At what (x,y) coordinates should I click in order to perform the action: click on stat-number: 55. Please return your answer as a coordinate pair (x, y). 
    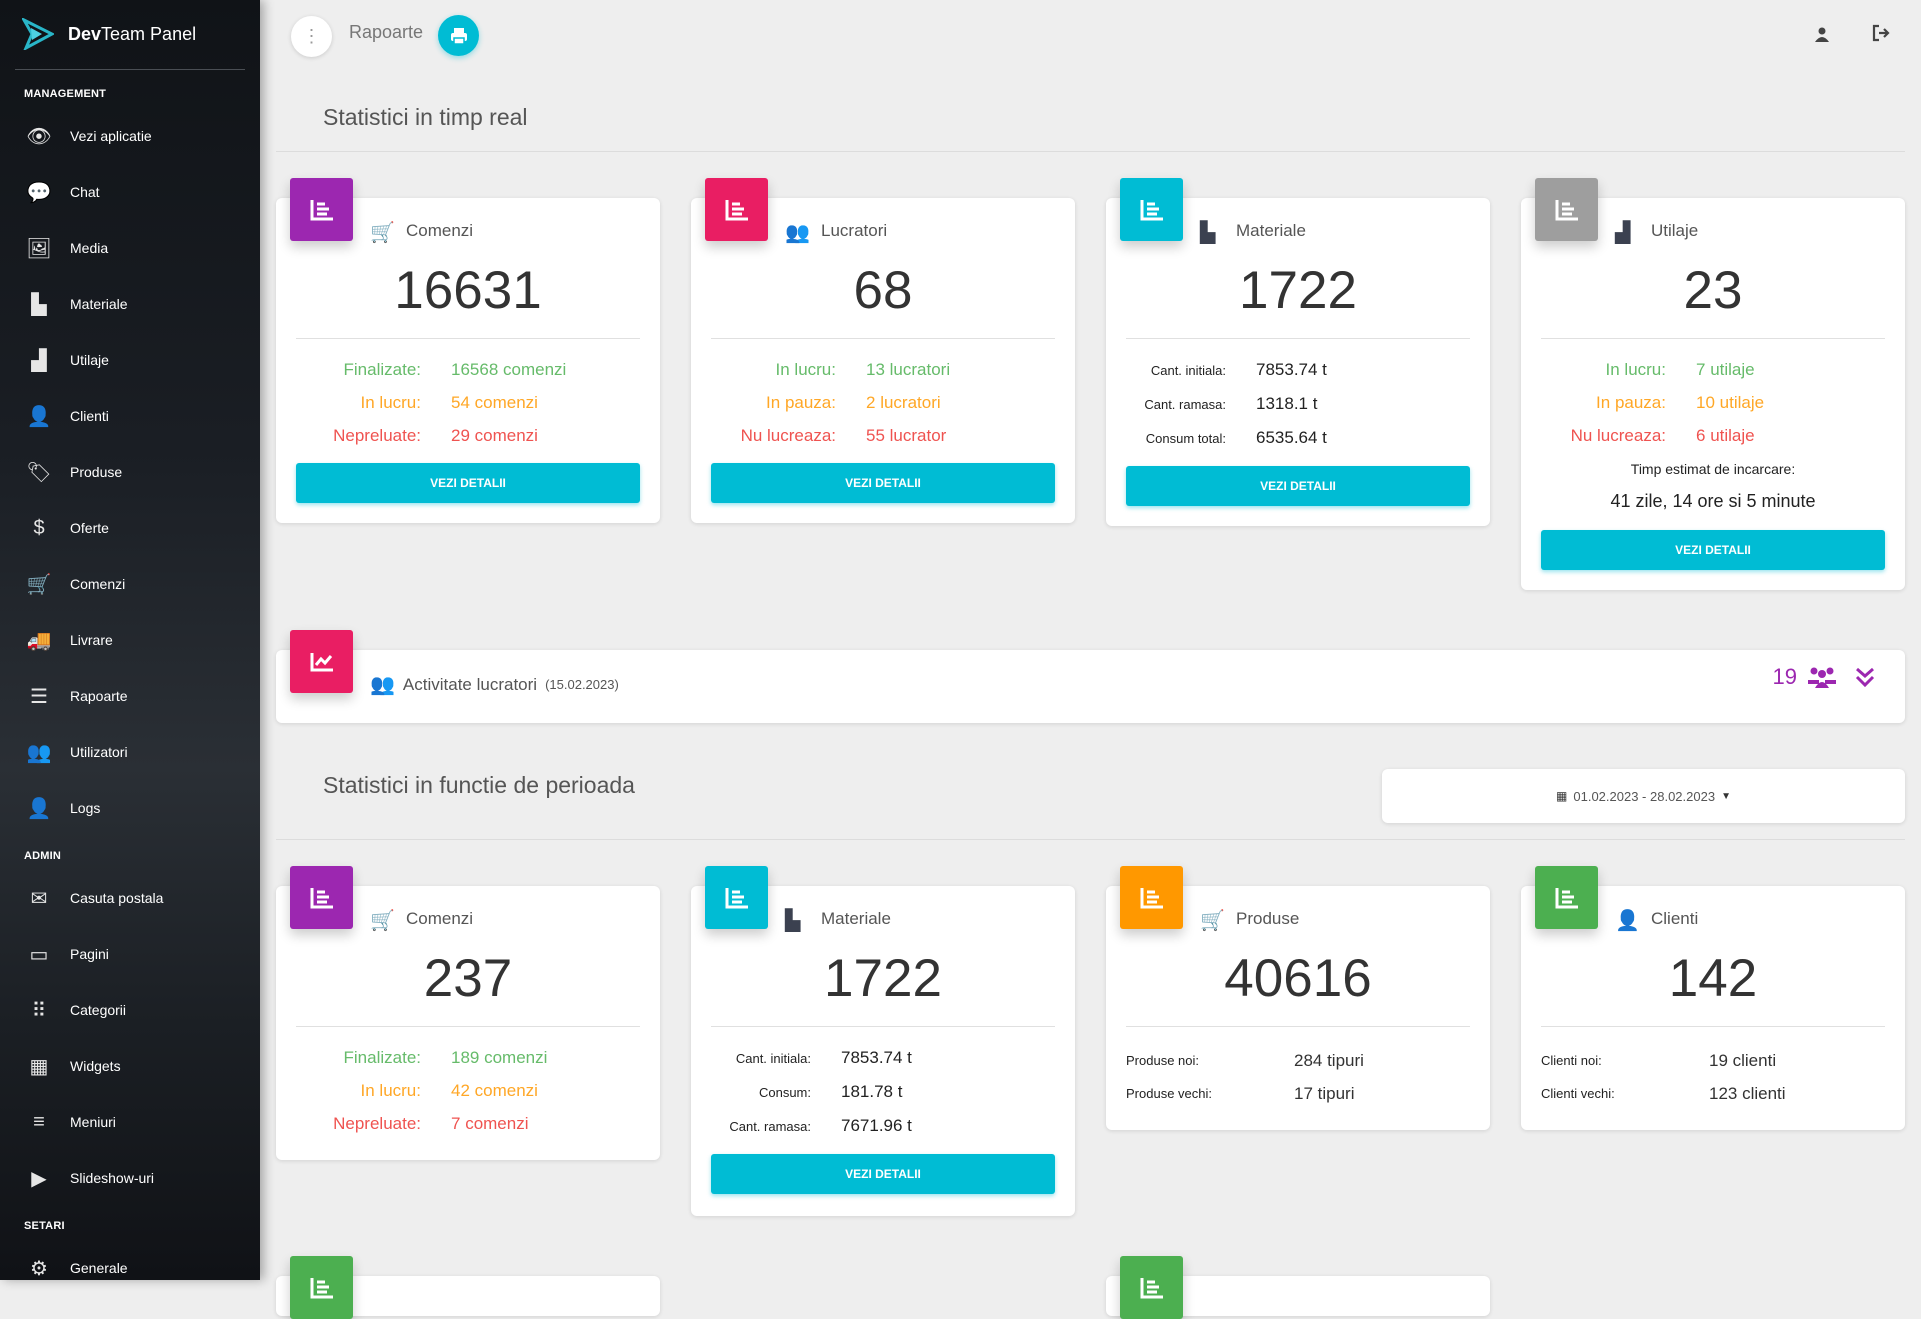
    Looking at the image, I should click on (875, 435).